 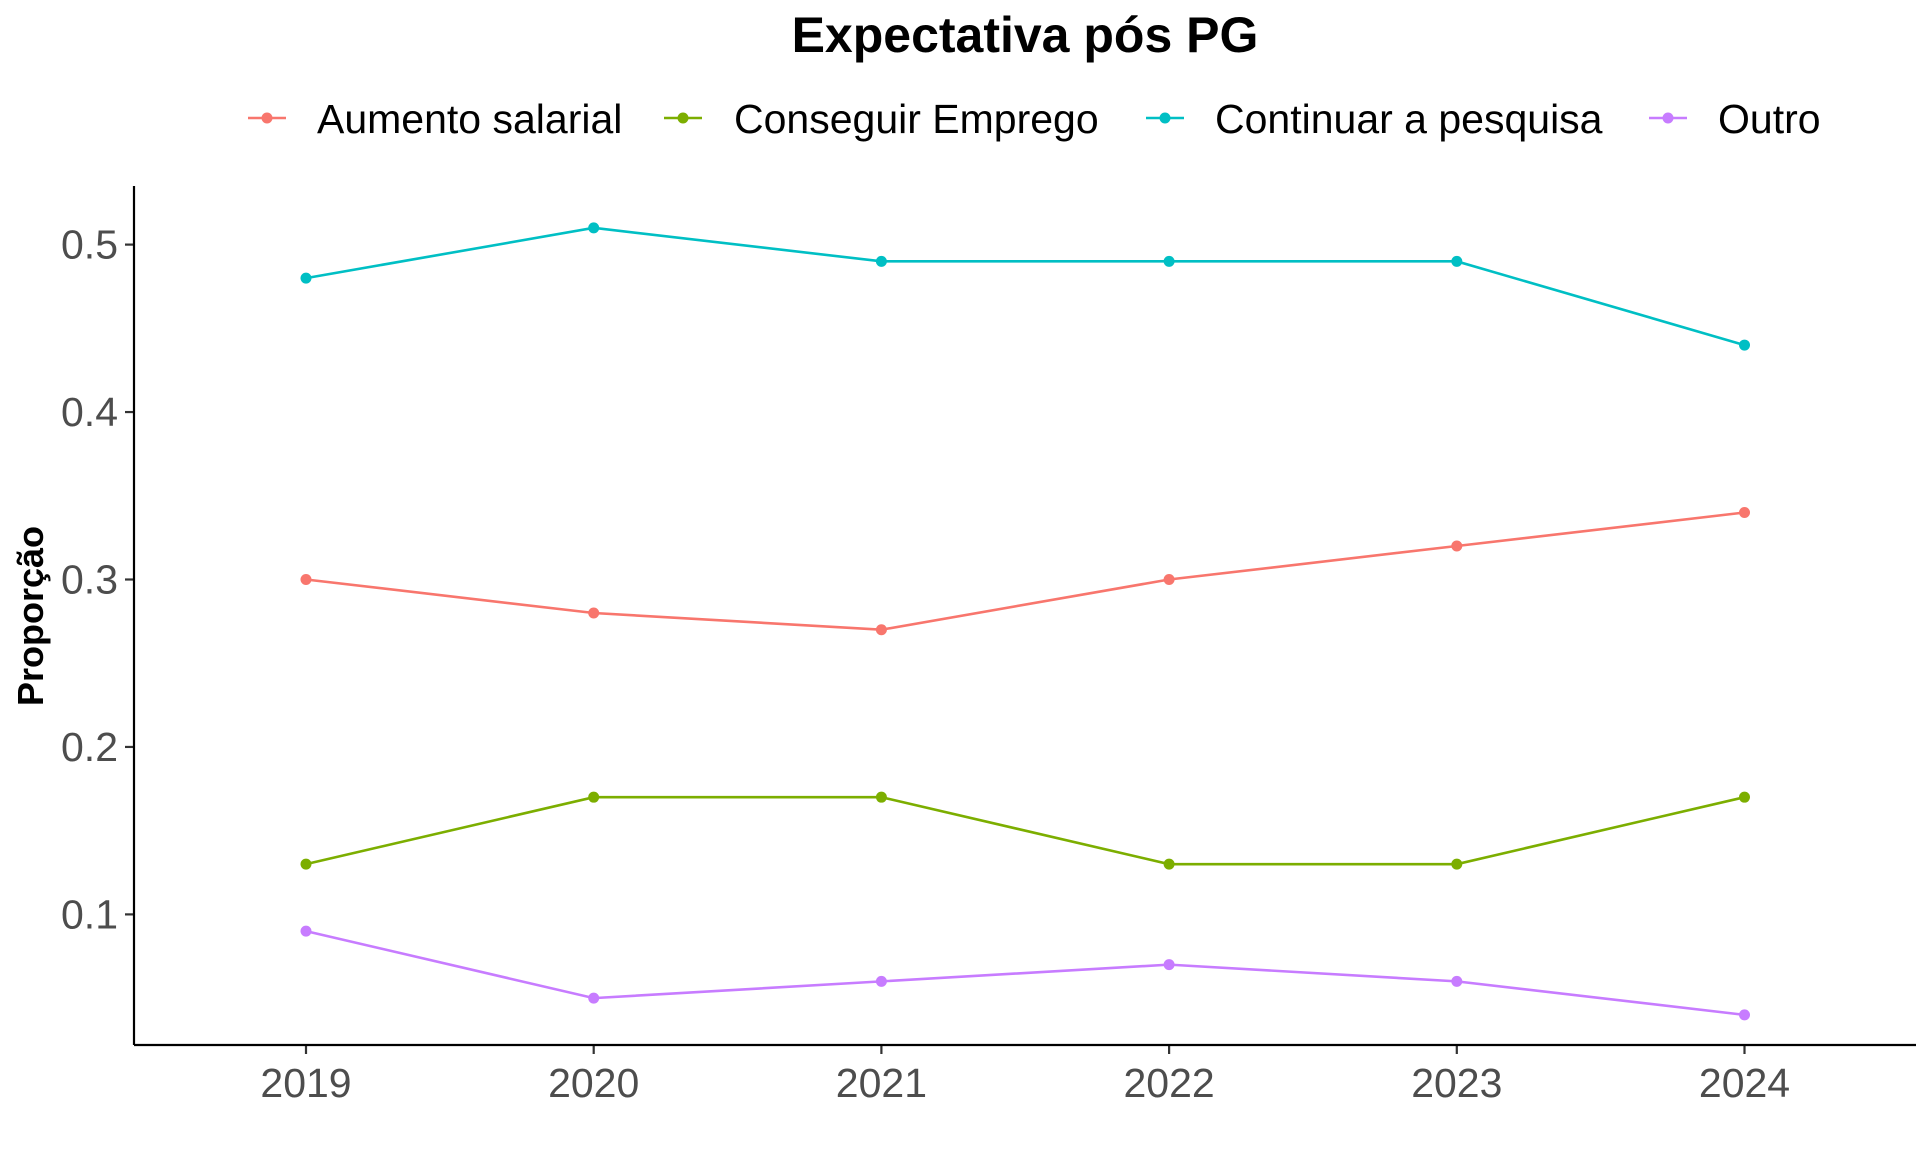 What do you see at coordinates (469, 119) in the screenshot?
I see `legend-label: Aumento salarial` at bounding box center [469, 119].